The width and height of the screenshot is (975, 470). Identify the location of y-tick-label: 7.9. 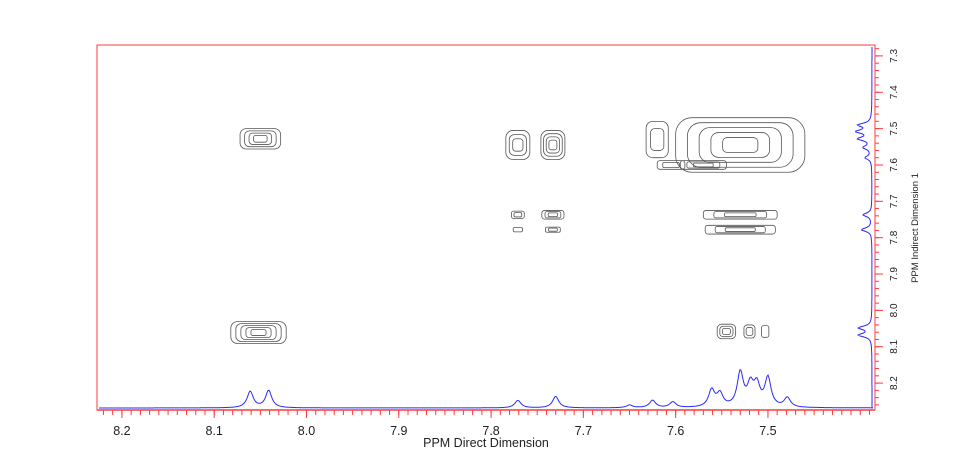
(894, 274).